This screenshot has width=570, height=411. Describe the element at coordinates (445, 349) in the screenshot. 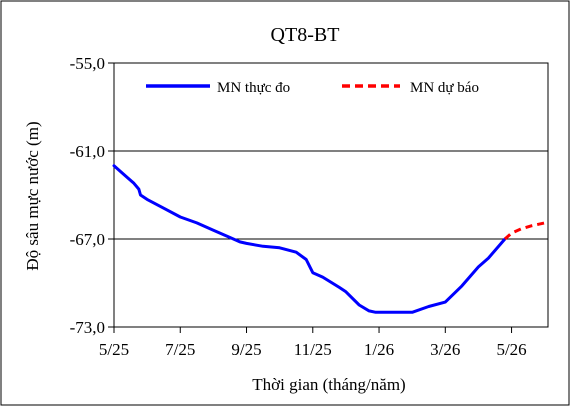

I see `x-tick-label: 3/26` at that location.